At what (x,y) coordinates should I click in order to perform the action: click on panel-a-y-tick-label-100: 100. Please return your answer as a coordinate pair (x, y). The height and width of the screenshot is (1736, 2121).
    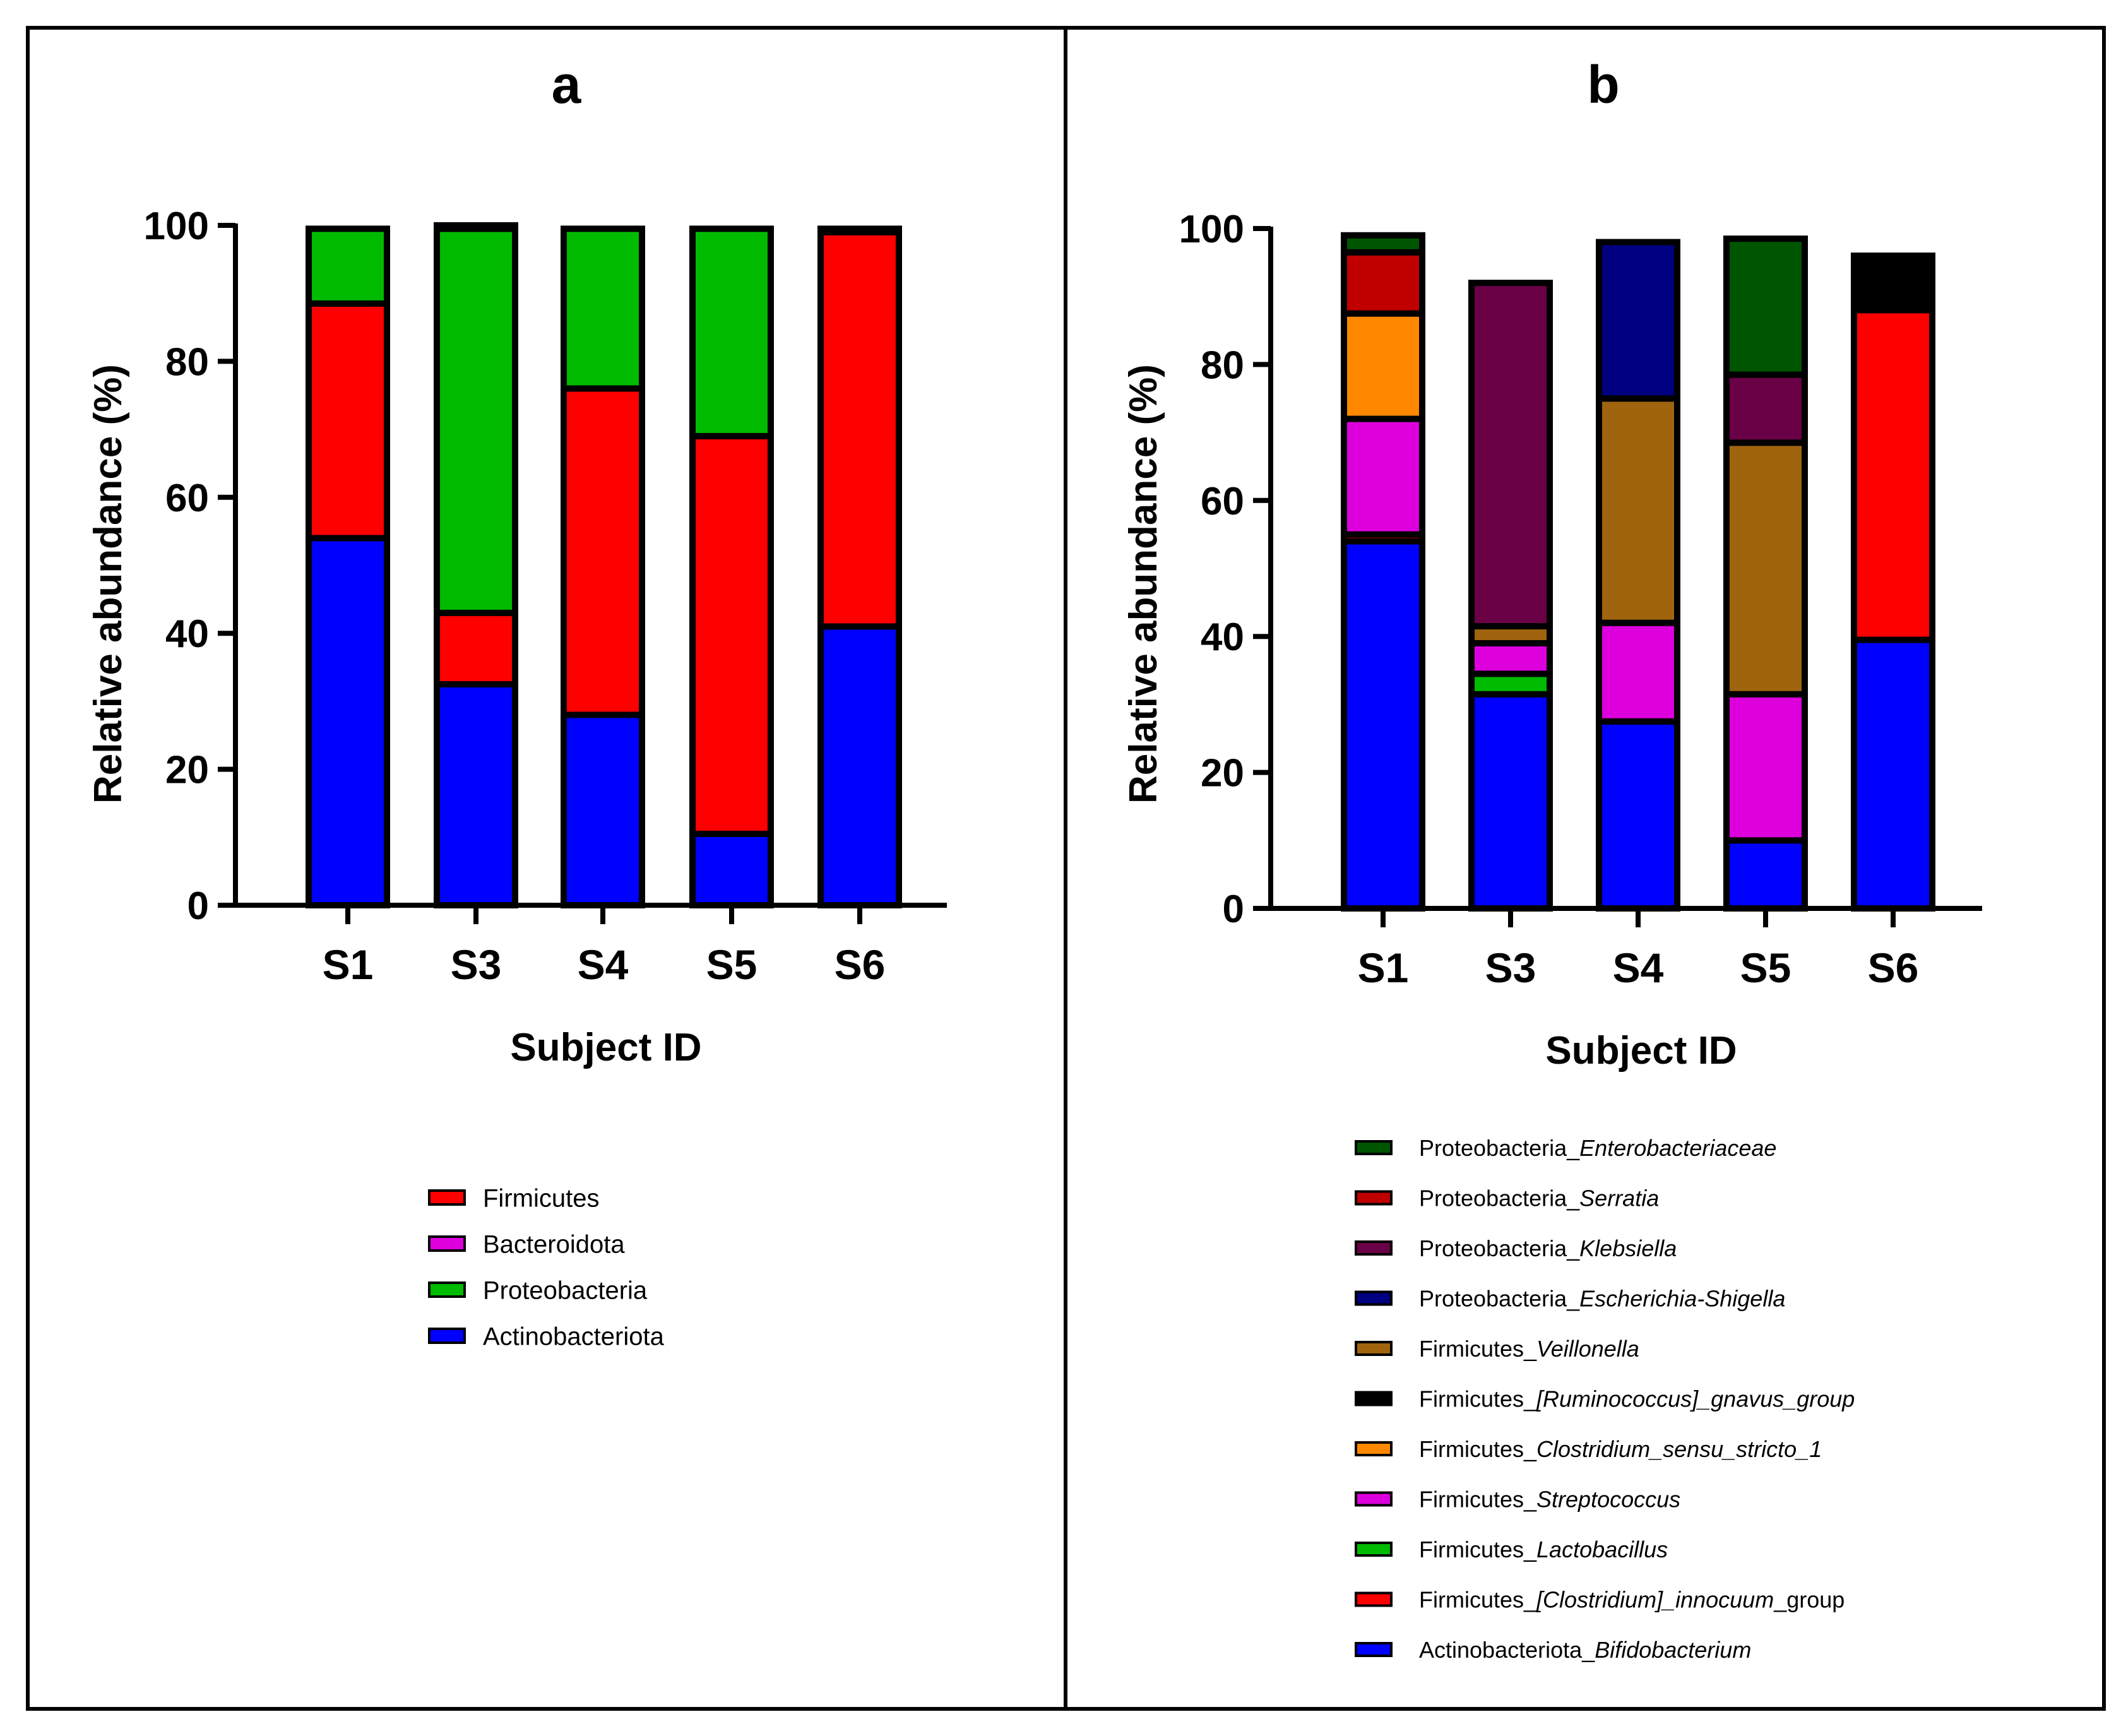
    Looking at the image, I should click on (176, 226).